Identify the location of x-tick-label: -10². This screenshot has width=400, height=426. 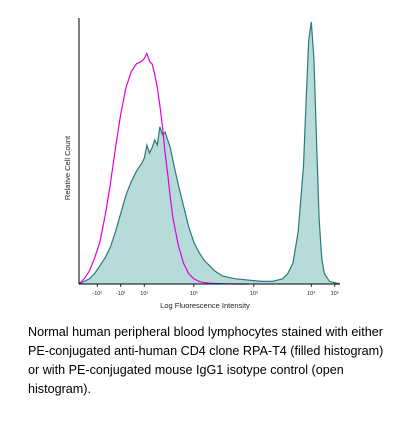
(97, 294).